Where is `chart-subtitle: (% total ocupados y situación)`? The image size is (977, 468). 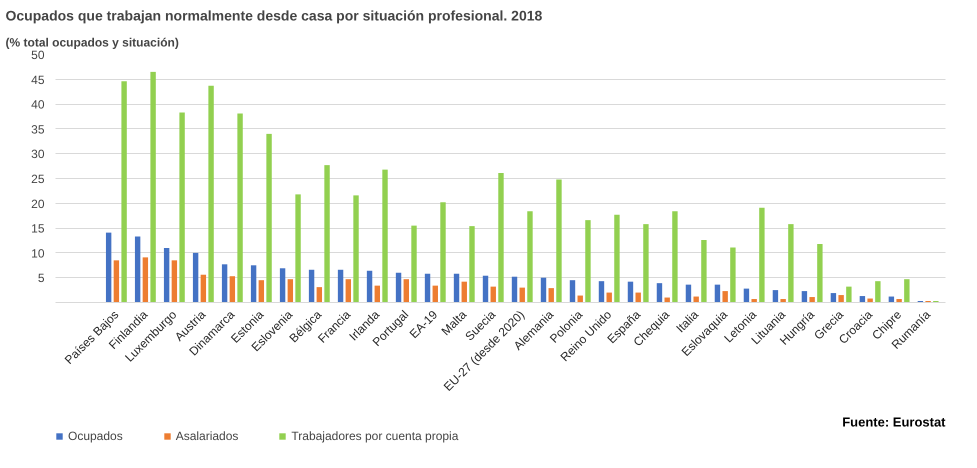 chart-subtitle: (% total ocupados y situación) is located at coordinates (92, 43).